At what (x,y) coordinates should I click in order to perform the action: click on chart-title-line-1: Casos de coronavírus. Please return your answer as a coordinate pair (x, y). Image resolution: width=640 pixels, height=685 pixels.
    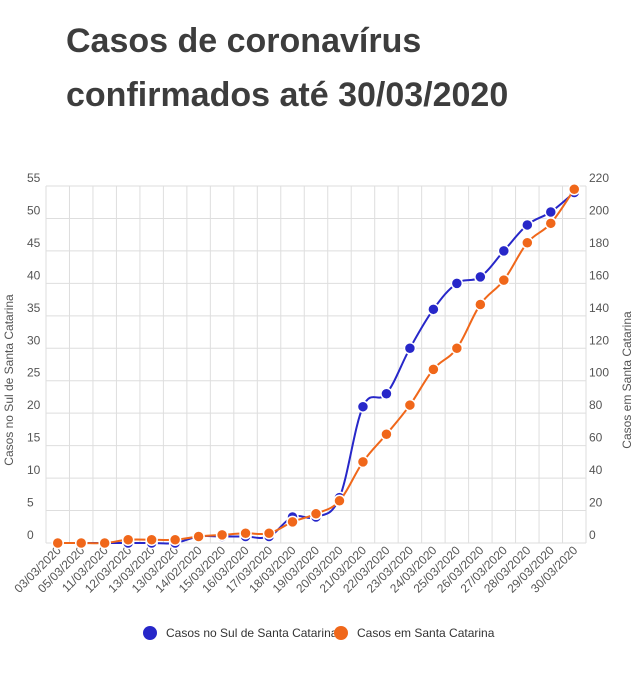
    Looking at the image, I should click on (244, 41).